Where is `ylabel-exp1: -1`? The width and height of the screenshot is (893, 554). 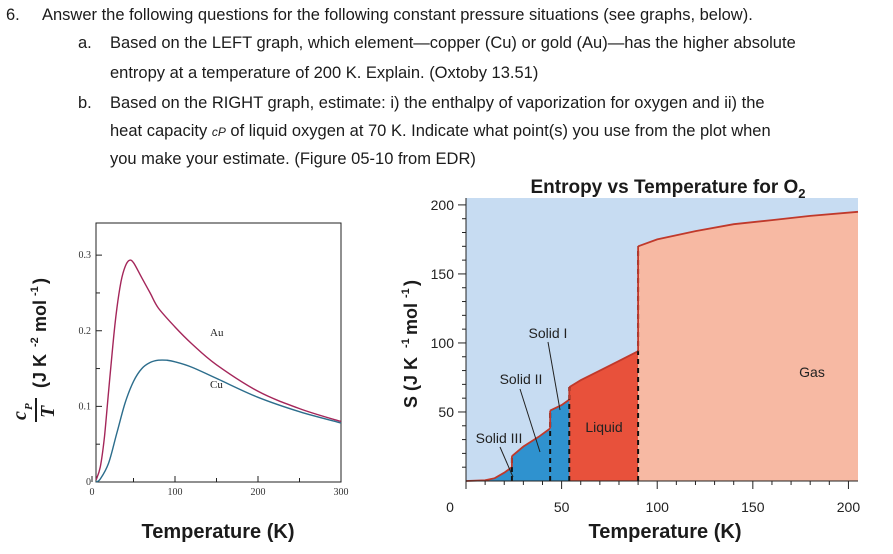
ylabel-exp1: -1 is located at coordinates (406, 343).